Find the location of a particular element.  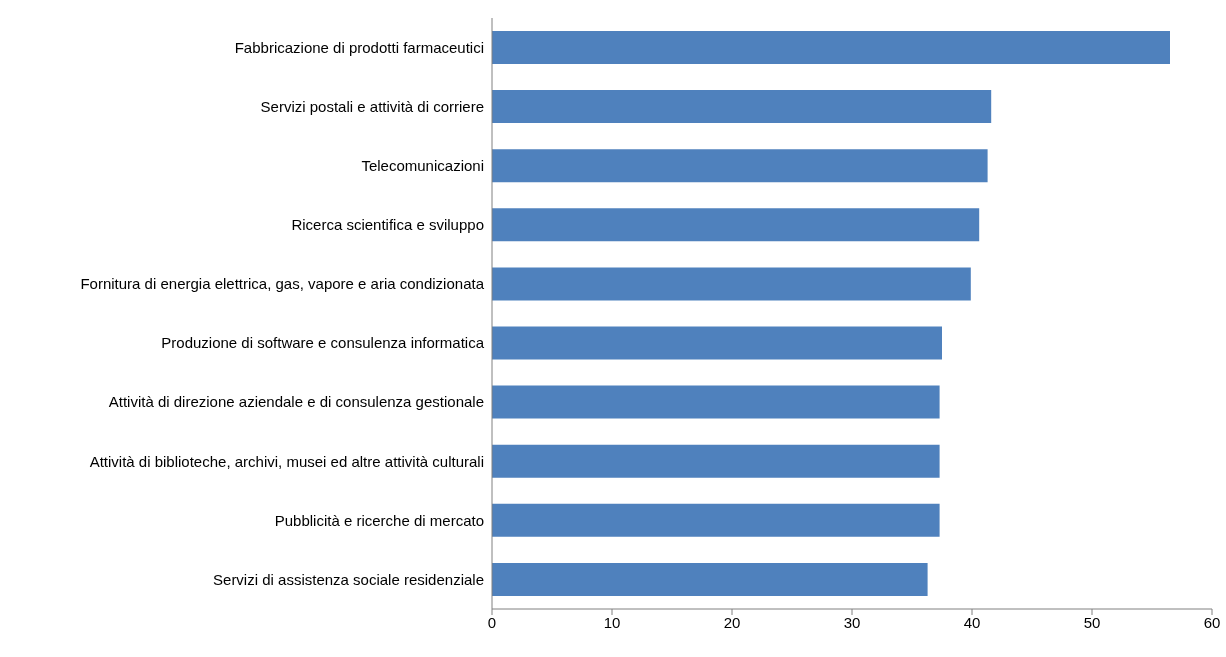

x-tick-label: 20 is located at coordinates (732, 622).